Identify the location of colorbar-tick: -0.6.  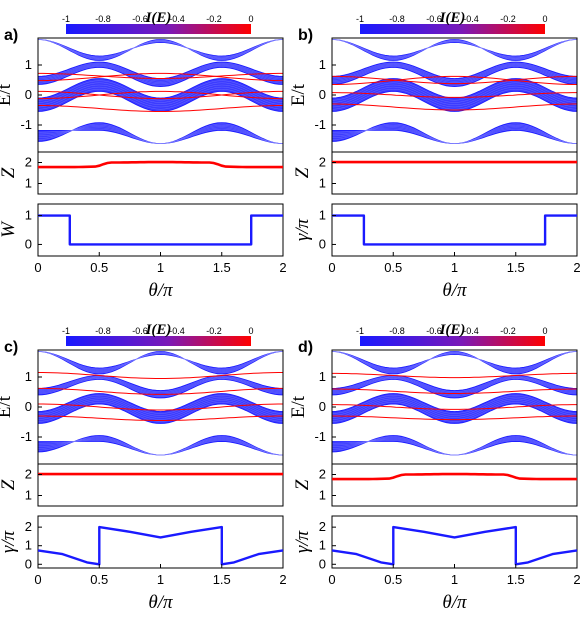
(140, 331).